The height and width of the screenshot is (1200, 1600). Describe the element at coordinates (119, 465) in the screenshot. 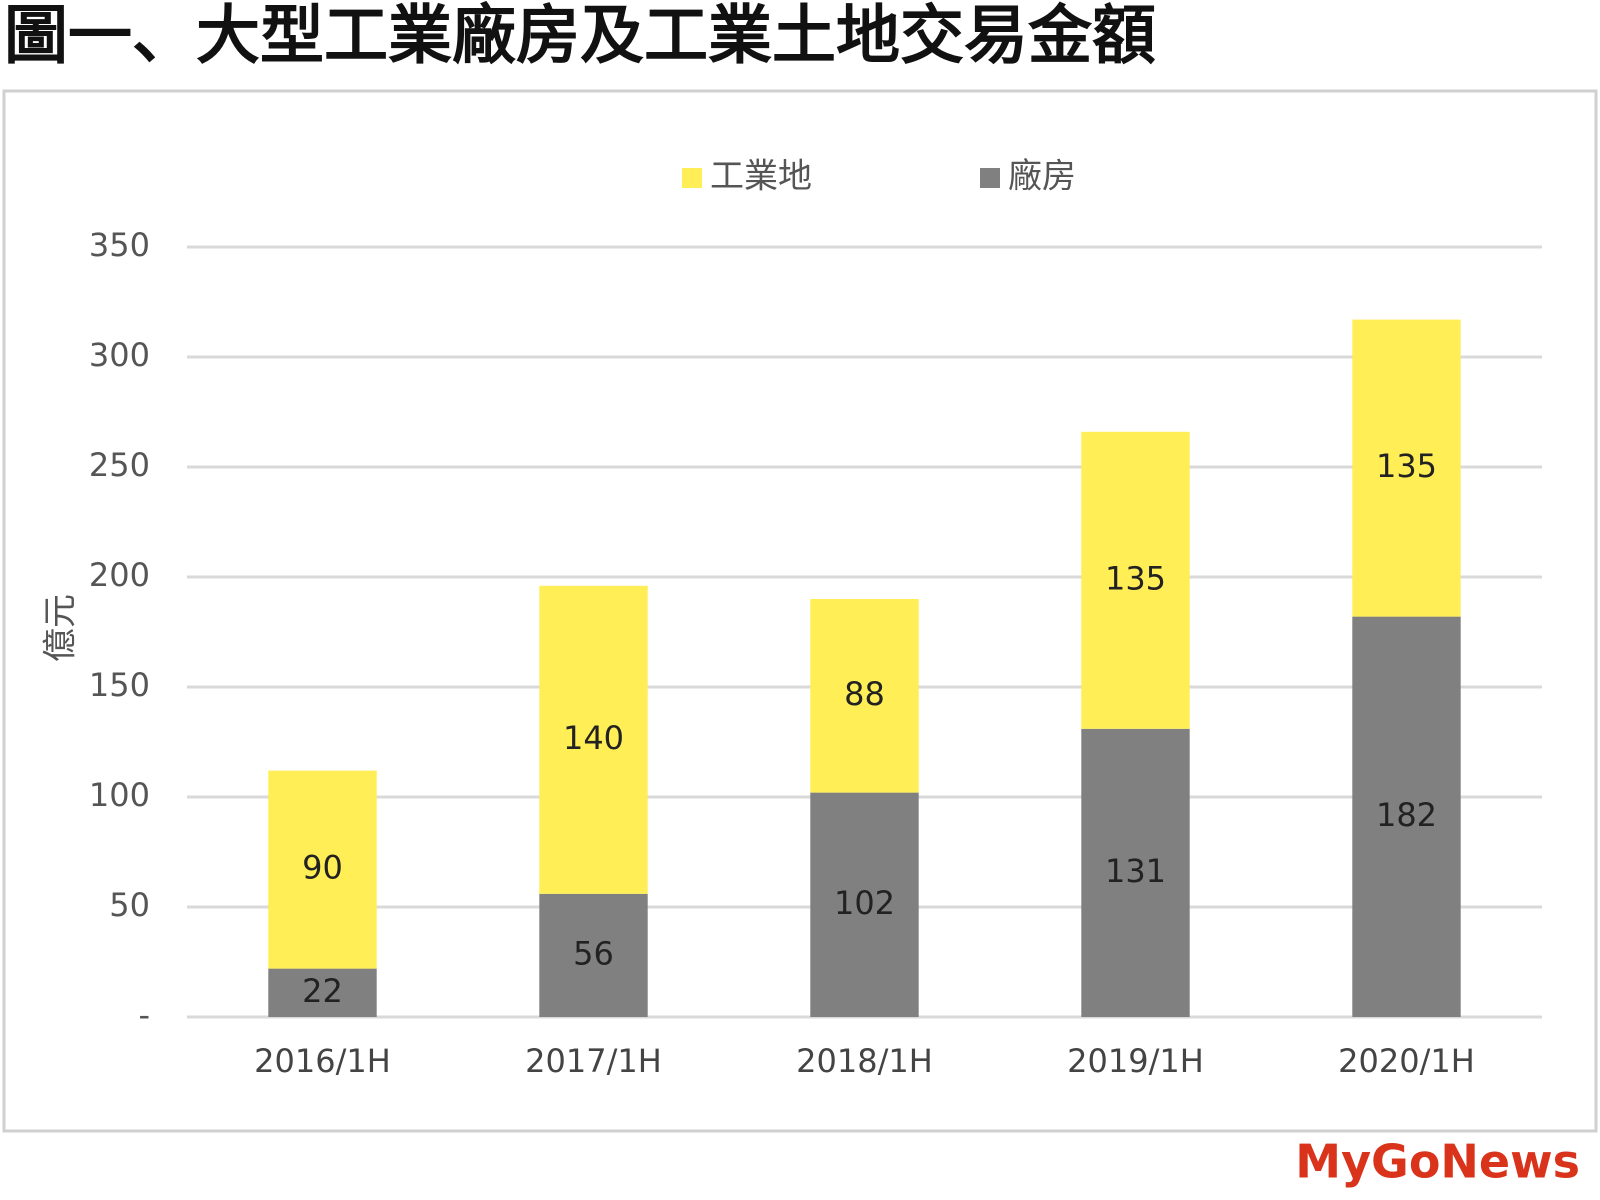

I see `y-tick-label: 250` at that location.